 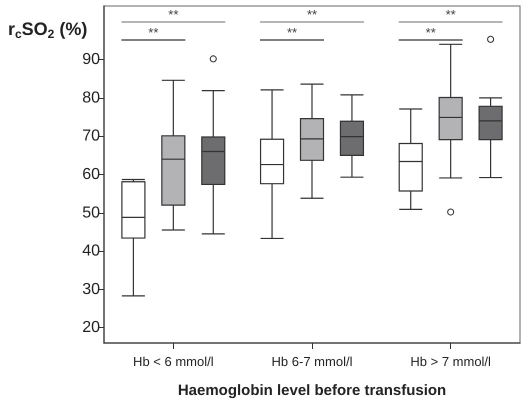 I want to click on x-tick-label: Hb 6-7 mmol/l, so click(x=312, y=361).